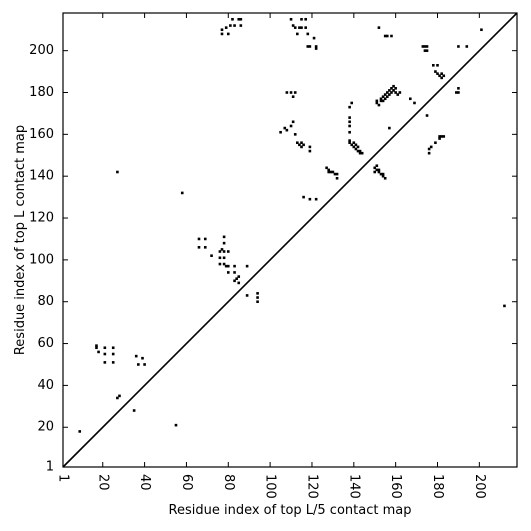 The image size is (531, 531). What do you see at coordinates (144, 482) in the screenshot?
I see `x-tick-label: 40` at bounding box center [144, 482].